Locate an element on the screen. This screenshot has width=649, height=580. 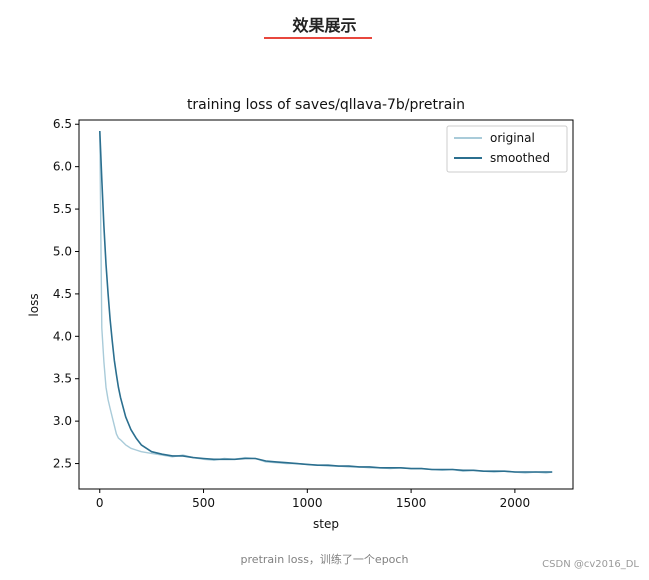
y-tick-label: 6.5 is located at coordinates (62, 124).